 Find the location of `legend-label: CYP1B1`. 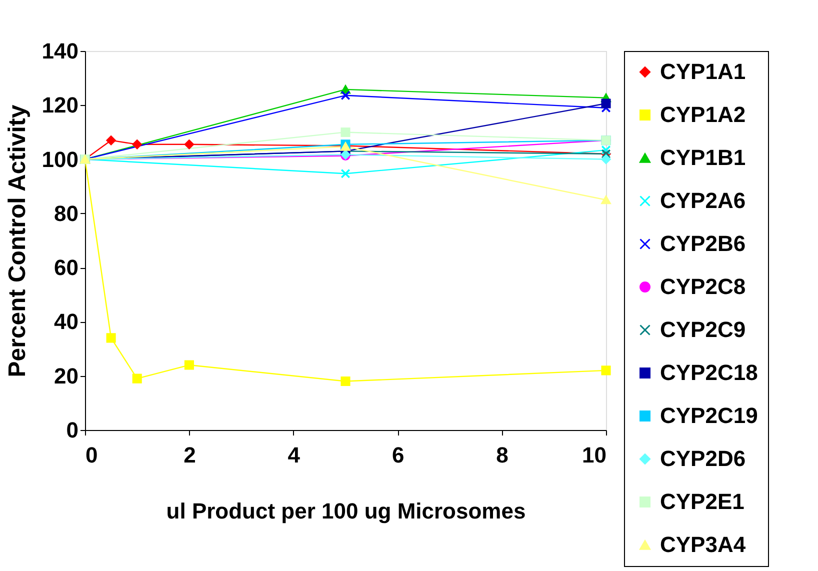

legend-label: CYP1B1 is located at coordinates (703, 157).